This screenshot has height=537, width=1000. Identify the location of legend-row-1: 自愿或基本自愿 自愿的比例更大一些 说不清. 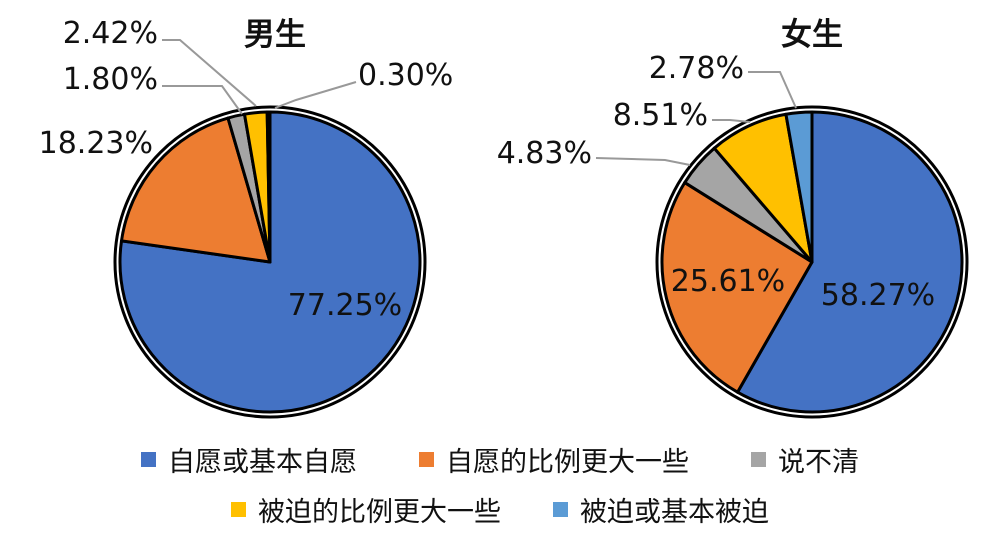
(500, 459).